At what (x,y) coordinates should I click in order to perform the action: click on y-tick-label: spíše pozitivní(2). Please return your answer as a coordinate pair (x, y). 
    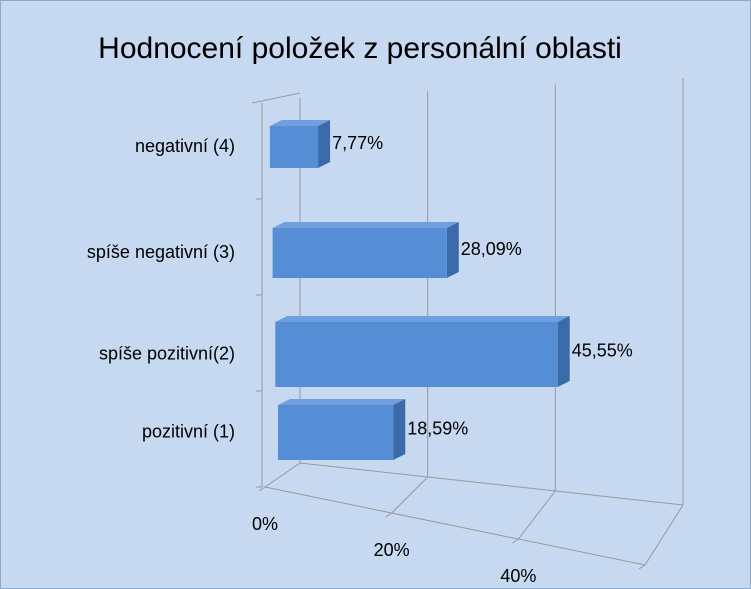
    Looking at the image, I should click on (167, 353).